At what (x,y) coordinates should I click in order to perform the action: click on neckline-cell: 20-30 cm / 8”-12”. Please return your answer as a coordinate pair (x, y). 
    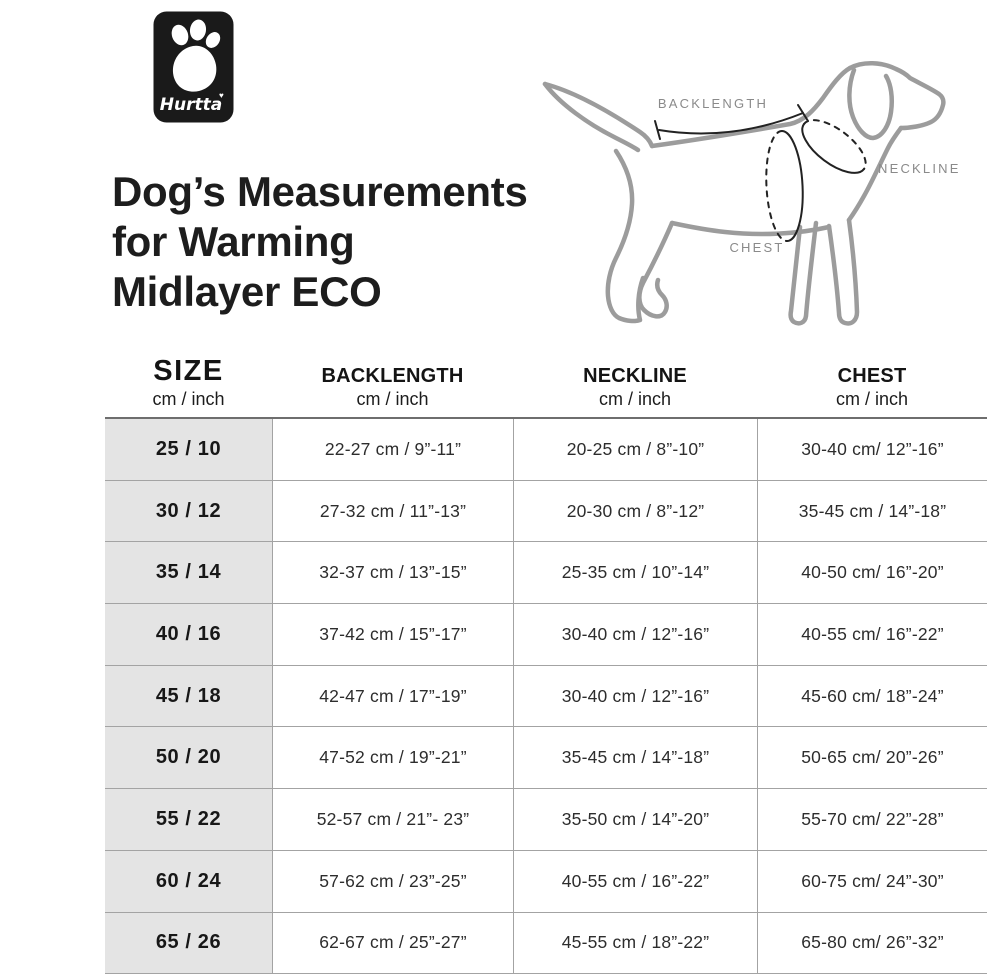
    Looking at the image, I should click on (635, 511).